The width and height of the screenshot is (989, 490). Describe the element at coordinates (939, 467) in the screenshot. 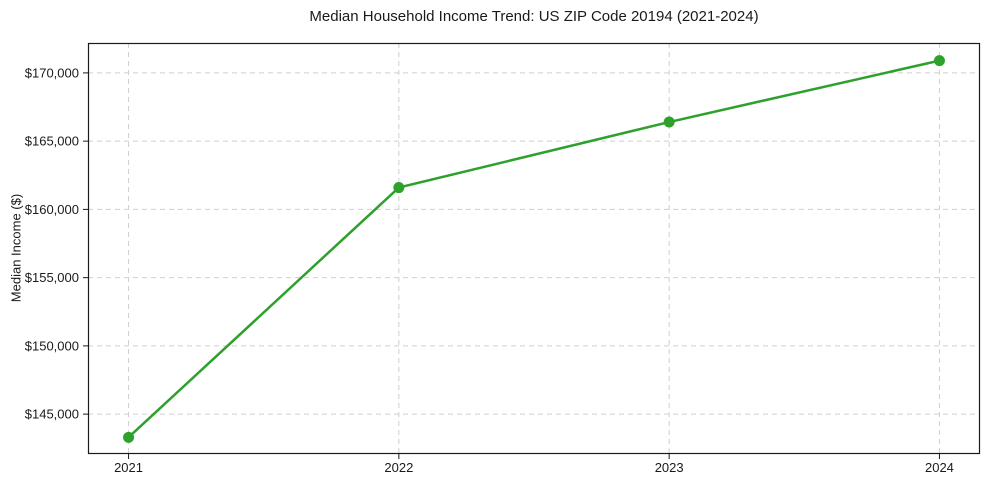

I see `x-tick-label: 2024` at that location.